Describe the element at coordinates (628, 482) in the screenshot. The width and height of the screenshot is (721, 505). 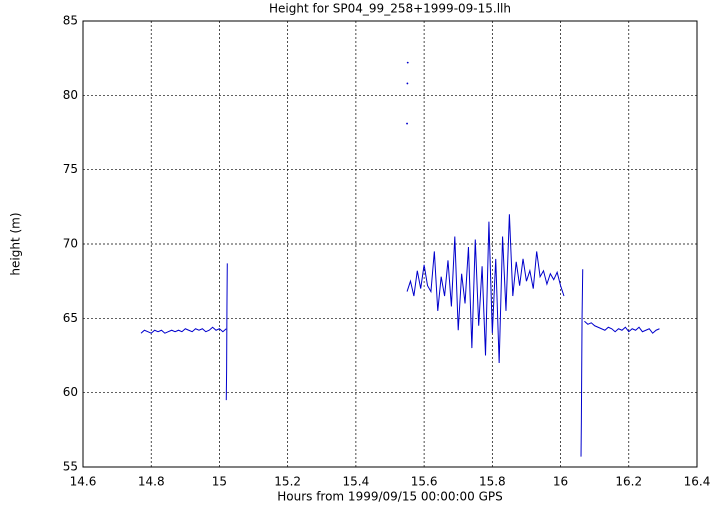
I see `x-tick-label: 16.2` at that location.